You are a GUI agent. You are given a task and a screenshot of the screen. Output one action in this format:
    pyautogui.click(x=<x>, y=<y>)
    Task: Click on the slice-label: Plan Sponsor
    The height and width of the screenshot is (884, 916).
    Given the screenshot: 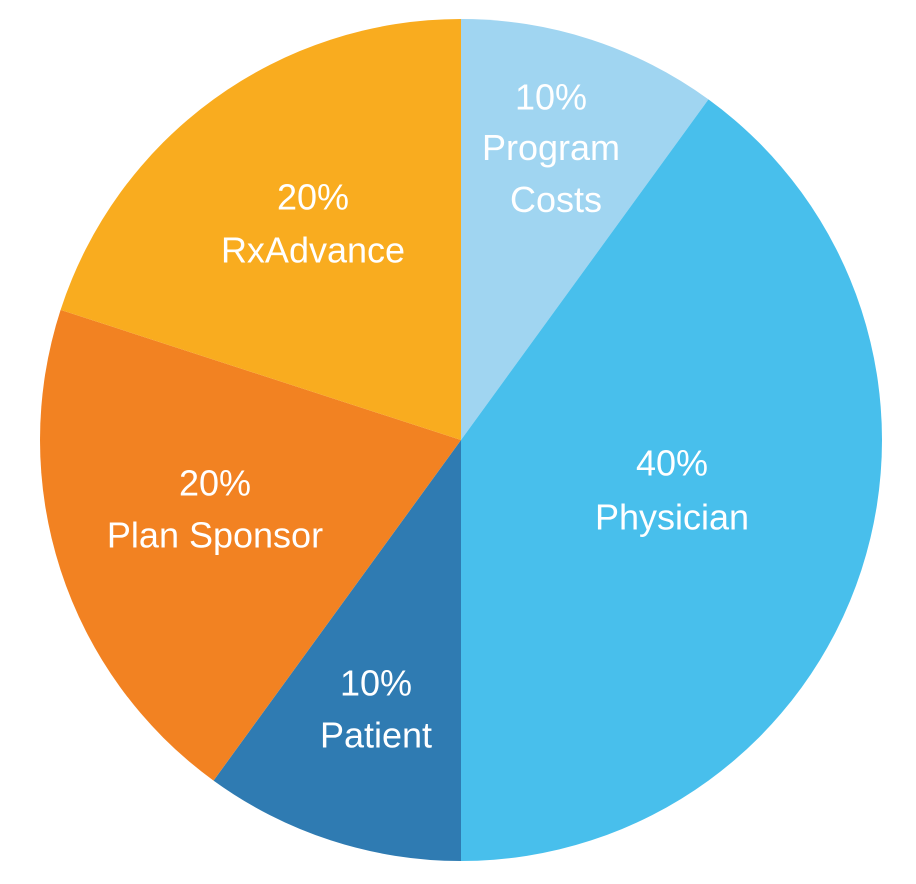 What is the action you would take?
    pyautogui.click(x=215, y=535)
    